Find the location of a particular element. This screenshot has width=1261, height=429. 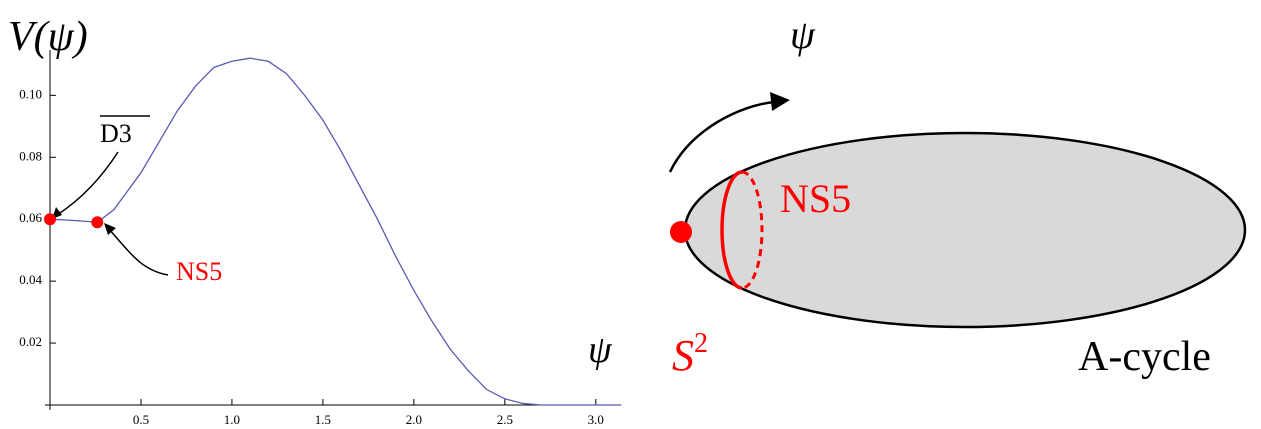

s2-point is located at coordinates (681, 232).